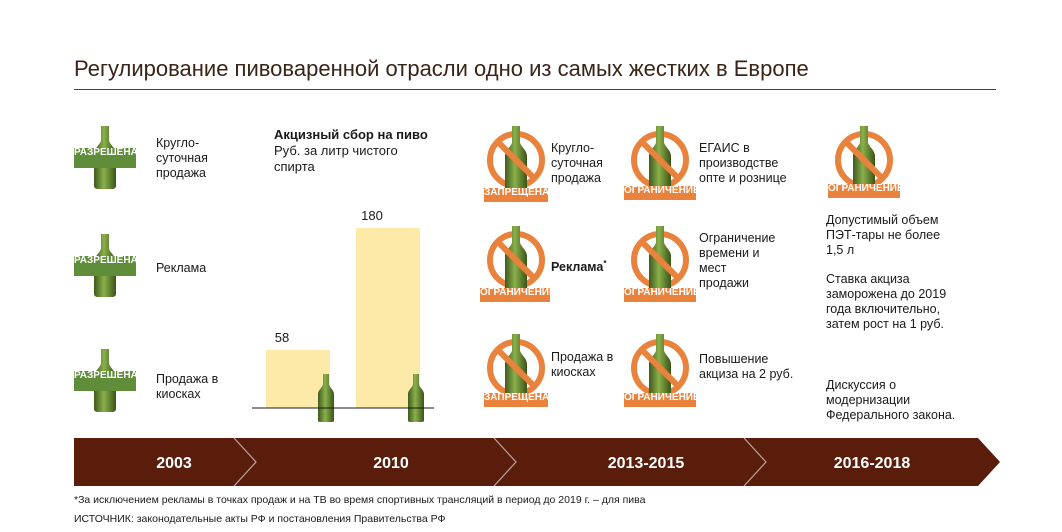 The width and height of the screenshot is (1062, 532). What do you see at coordinates (577, 163) in the screenshot?
I see `label-24h-sale-2013: Кругло-суточная продажа` at bounding box center [577, 163].